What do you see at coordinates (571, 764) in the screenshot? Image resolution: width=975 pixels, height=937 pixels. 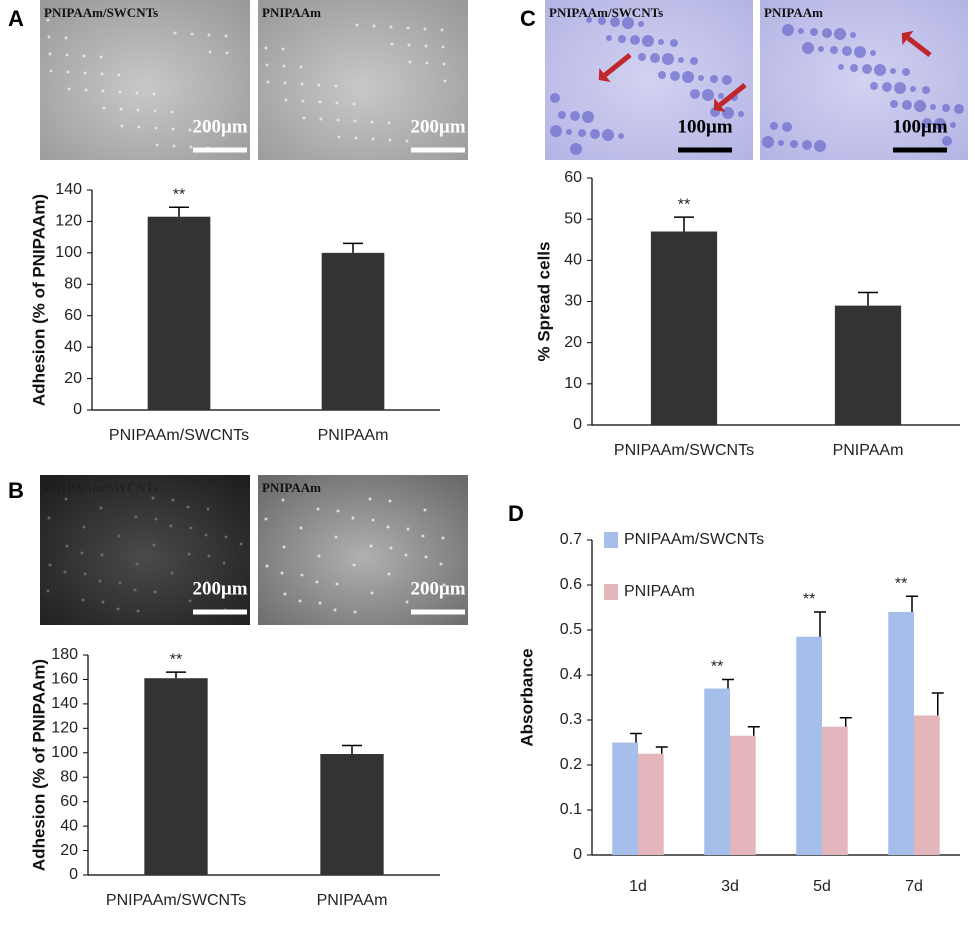 I see `y-tick-label: 0.2` at bounding box center [571, 764].